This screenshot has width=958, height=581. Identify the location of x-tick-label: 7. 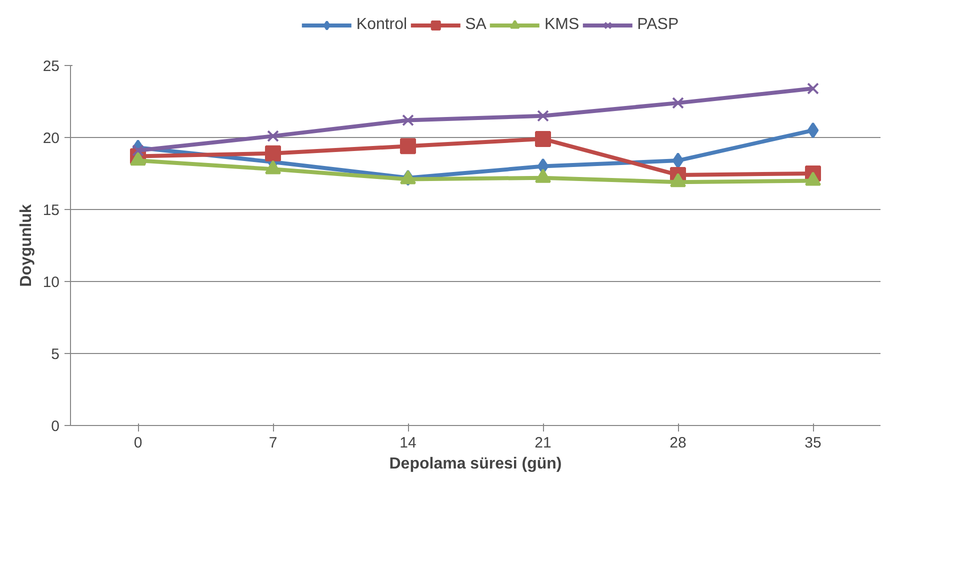
(273, 443).